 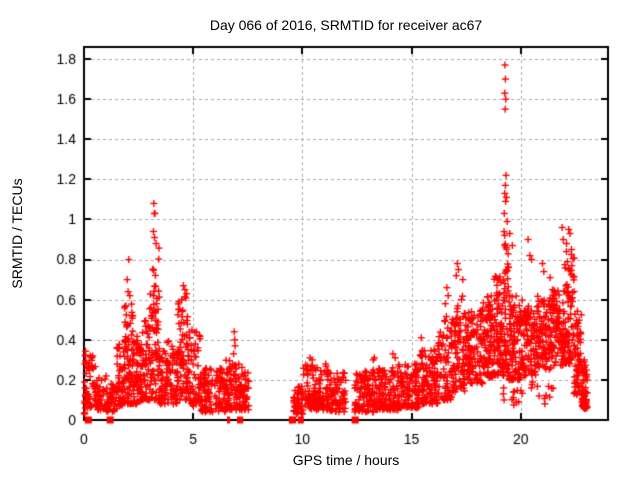 I want to click on x-axis-label: GPS time / hours, so click(x=346, y=460).